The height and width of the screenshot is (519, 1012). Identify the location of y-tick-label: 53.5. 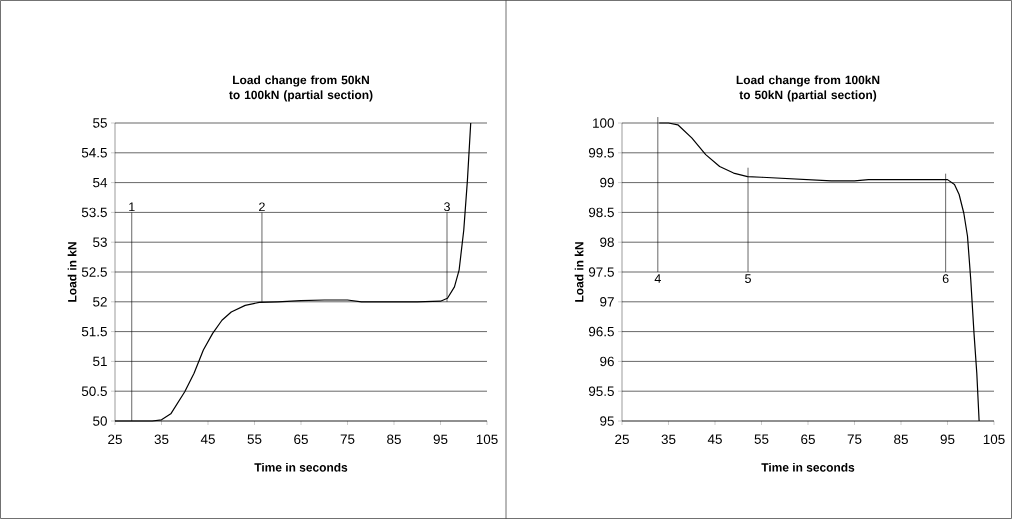
(94, 212).